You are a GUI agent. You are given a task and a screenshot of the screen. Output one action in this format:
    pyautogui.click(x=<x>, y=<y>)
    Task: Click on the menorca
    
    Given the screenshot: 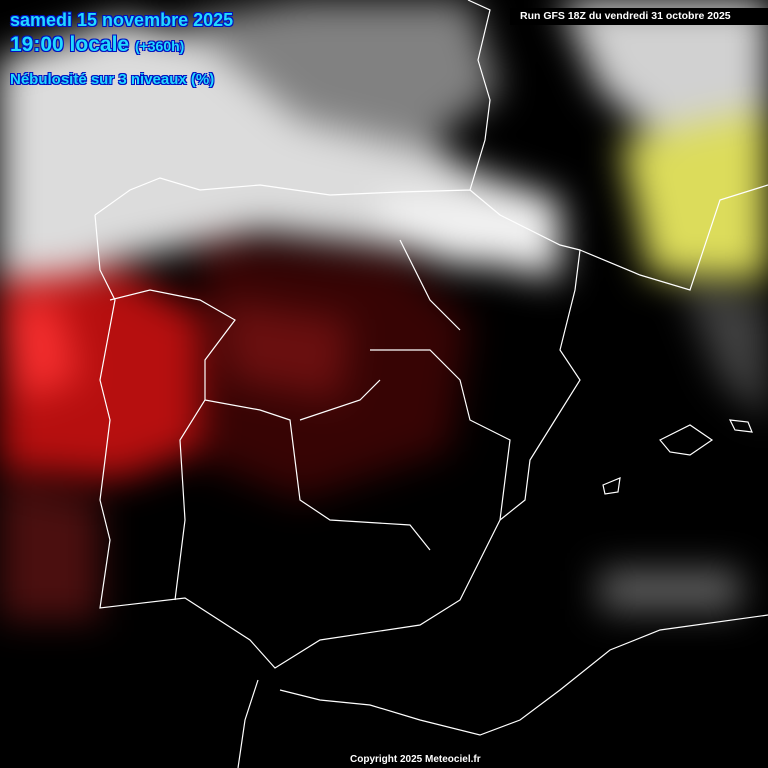 What is the action you would take?
    pyautogui.click(x=740, y=426)
    